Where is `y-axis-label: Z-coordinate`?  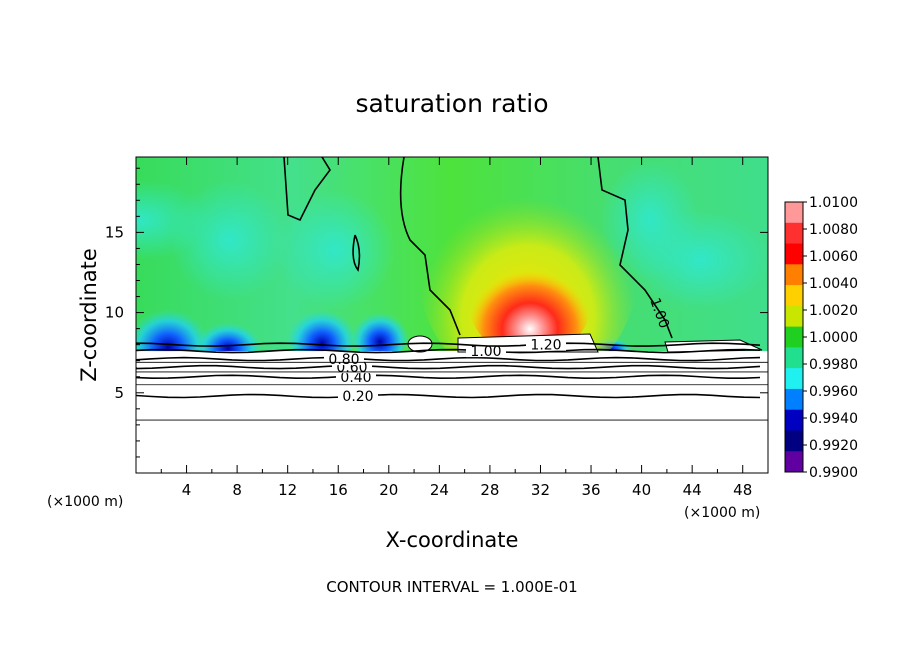
y-axis-label: Z-coordinate is located at coordinates (89, 315).